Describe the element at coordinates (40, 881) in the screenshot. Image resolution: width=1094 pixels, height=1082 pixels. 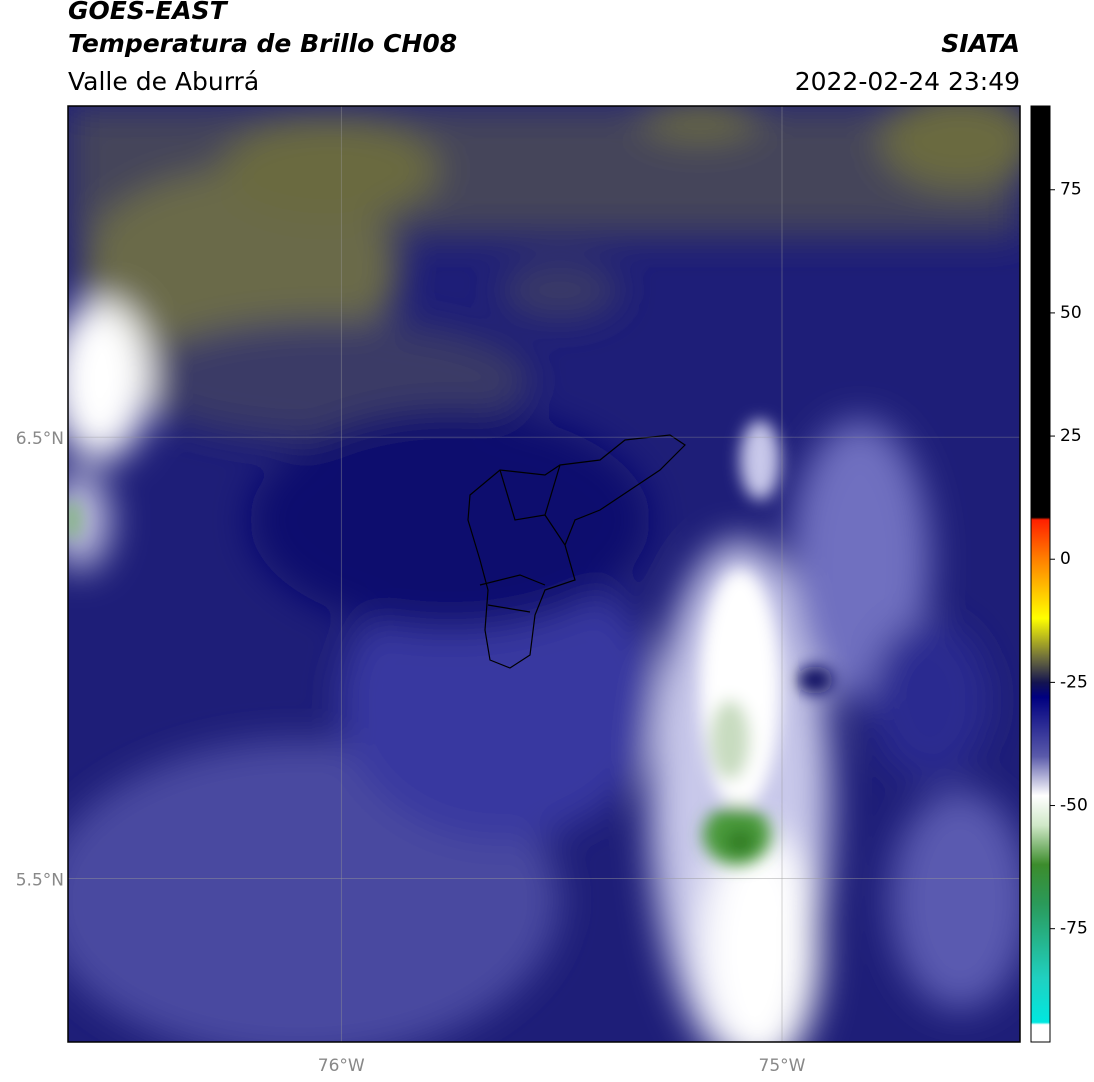
I see `lat-label: 5.5°N` at that location.